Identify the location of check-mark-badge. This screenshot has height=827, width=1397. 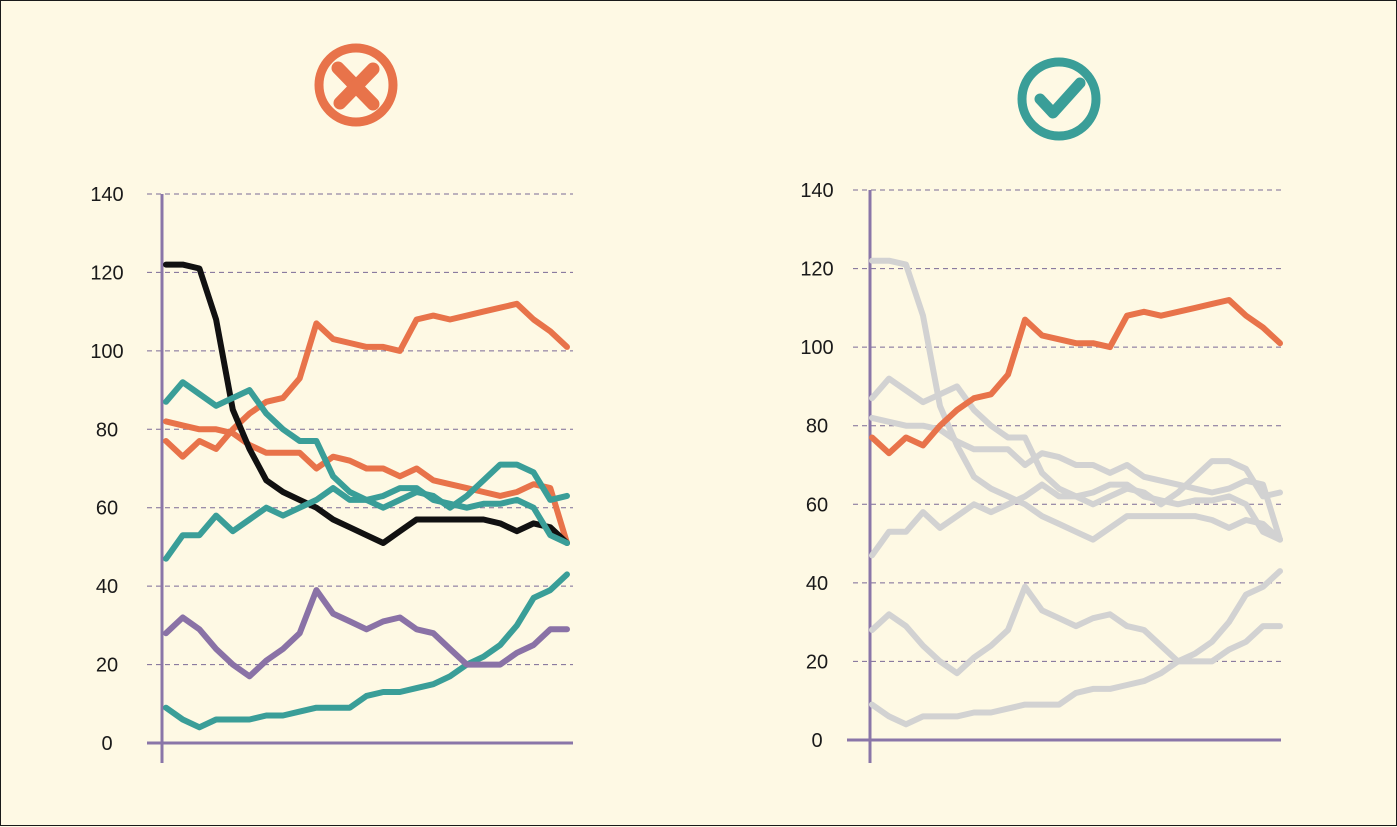
(1059, 99).